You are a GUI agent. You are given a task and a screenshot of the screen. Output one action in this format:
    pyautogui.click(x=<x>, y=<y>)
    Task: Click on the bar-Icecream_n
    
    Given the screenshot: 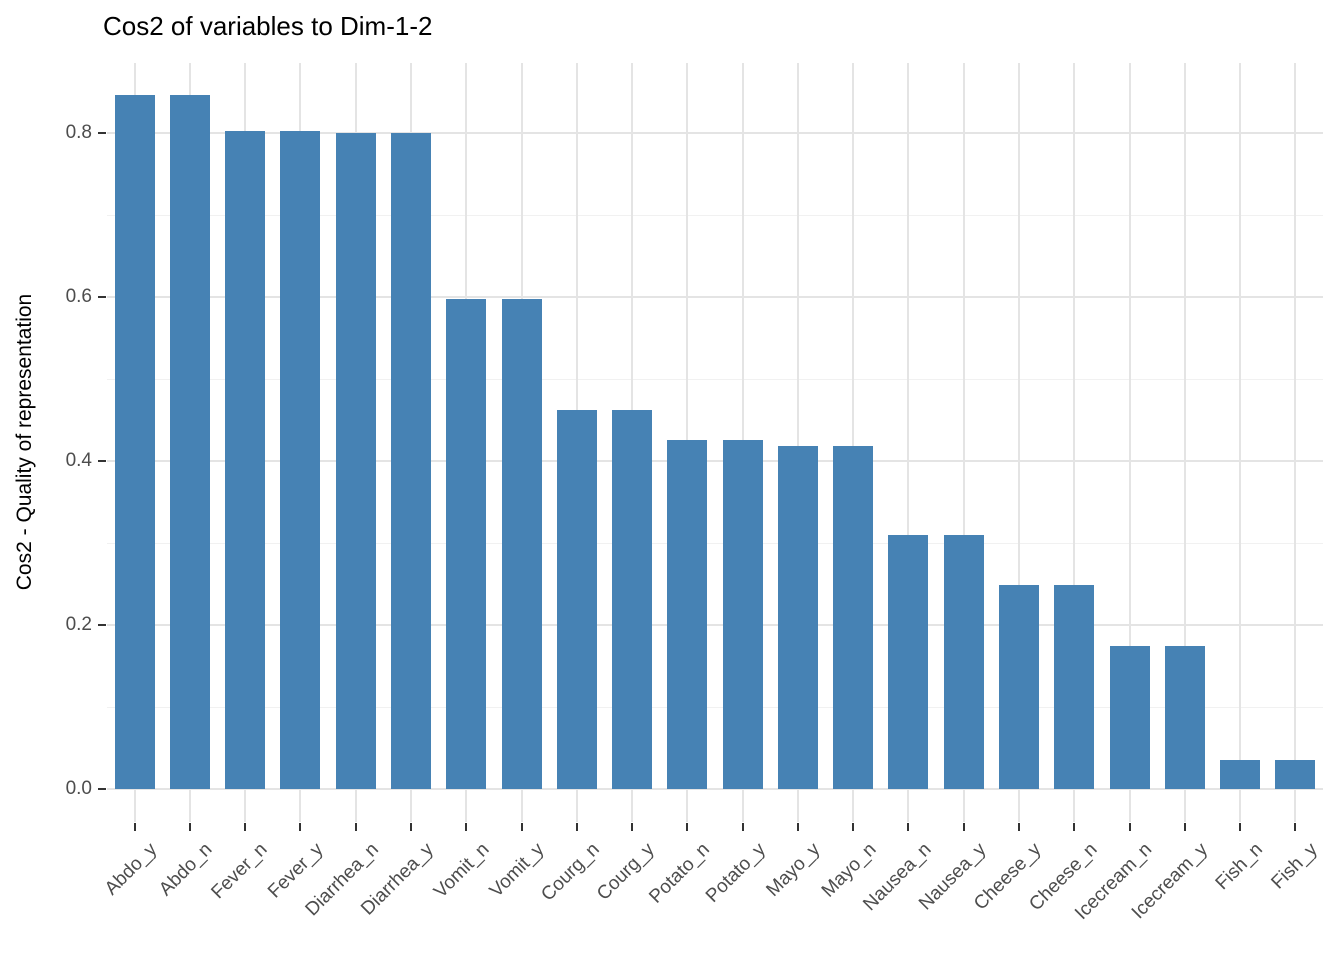 What is the action you would take?
    pyautogui.click(x=1129, y=717)
    